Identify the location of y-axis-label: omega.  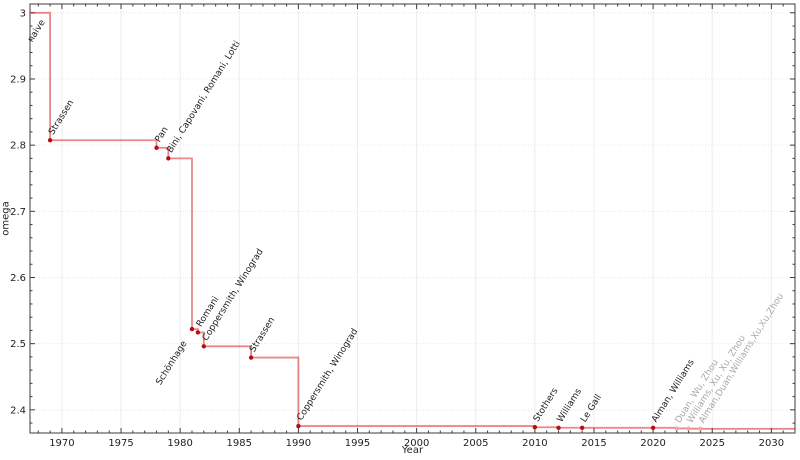
(6, 218).